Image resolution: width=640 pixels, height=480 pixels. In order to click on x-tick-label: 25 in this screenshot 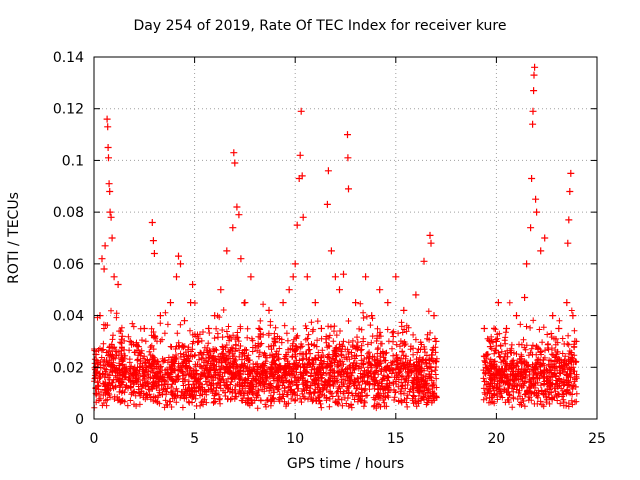, I will do `click(597, 439)`.